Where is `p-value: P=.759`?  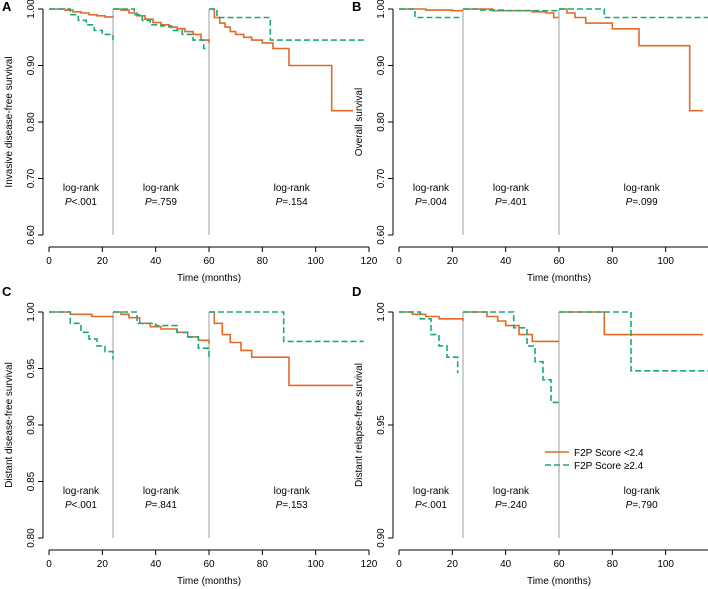
p-value: P=.759 is located at coordinates (161, 202).